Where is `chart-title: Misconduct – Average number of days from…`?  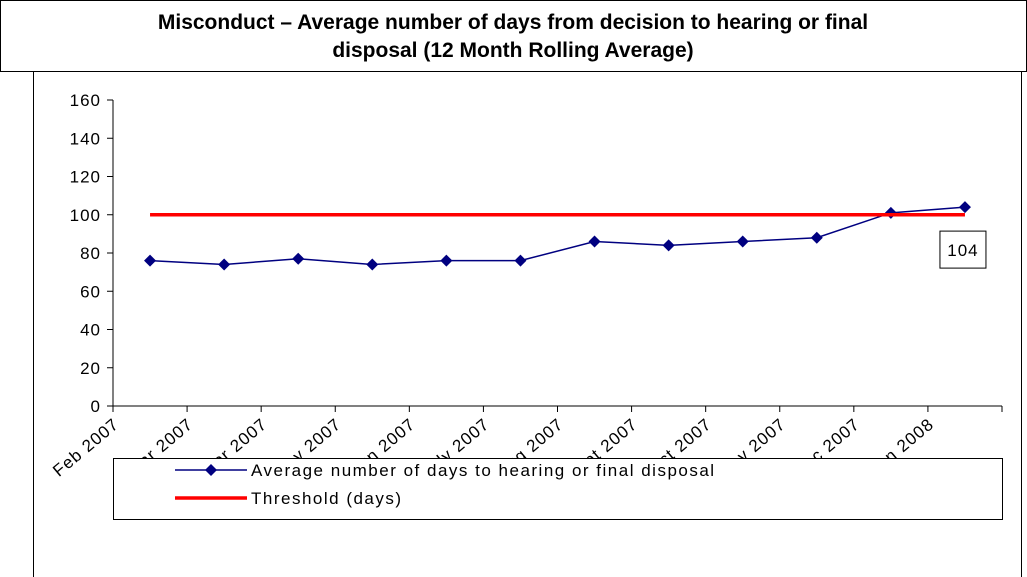
chart-title: Misconduct – Average number of days from… is located at coordinates (513, 22).